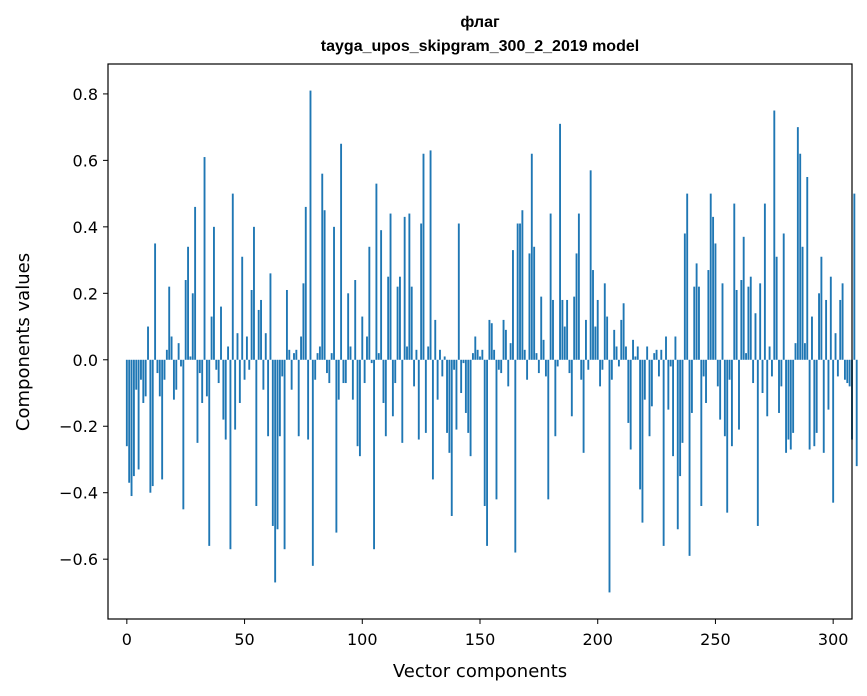 This screenshot has height=696, width=867. What do you see at coordinates (833, 639) in the screenshot?
I see `x-tick-label: 300` at bounding box center [833, 639].